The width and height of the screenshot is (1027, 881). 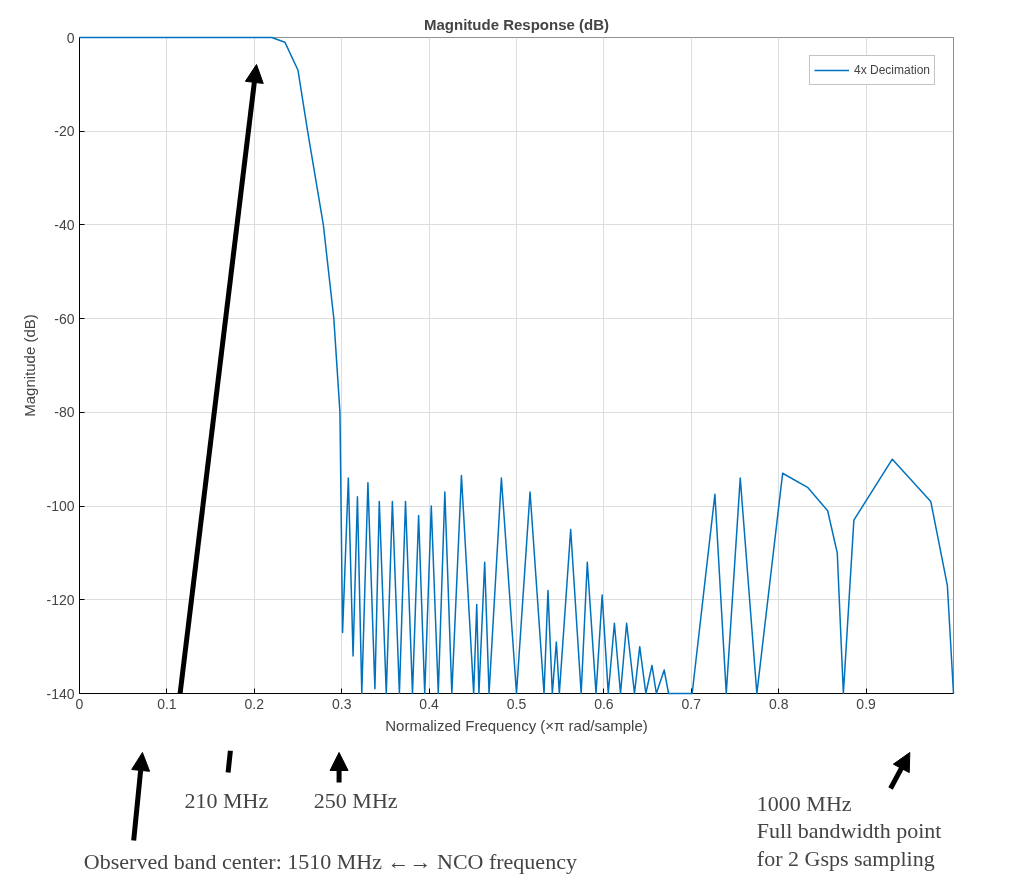 What do you see at coordinates (355, 800) in the screenshot?
I see `text: 250 MHz` at bounding box center [355, 800].